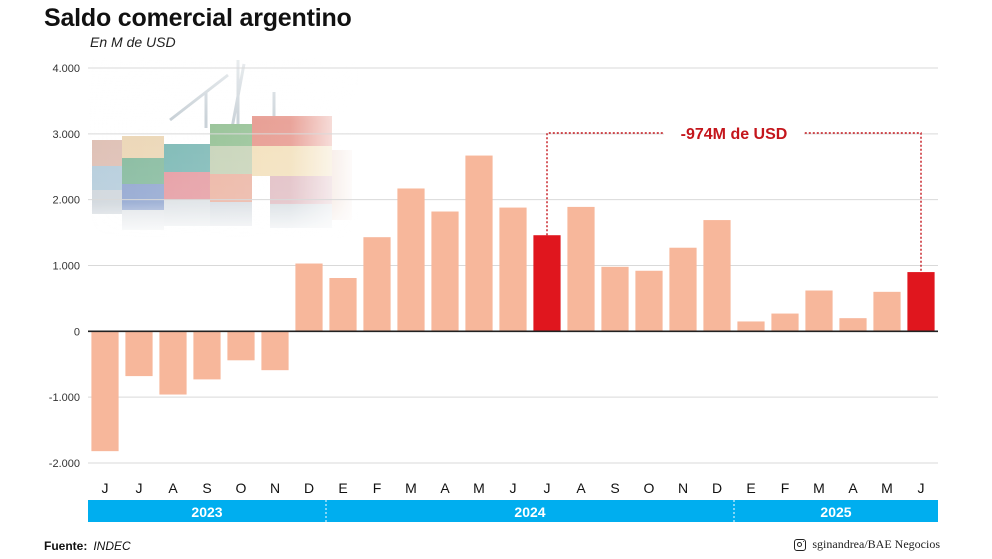 This screenshot has width=992, height=559. What do you see at coordinates (513, 511) in the screenshot?
I see `year-band` at bounding box center [513, 511].